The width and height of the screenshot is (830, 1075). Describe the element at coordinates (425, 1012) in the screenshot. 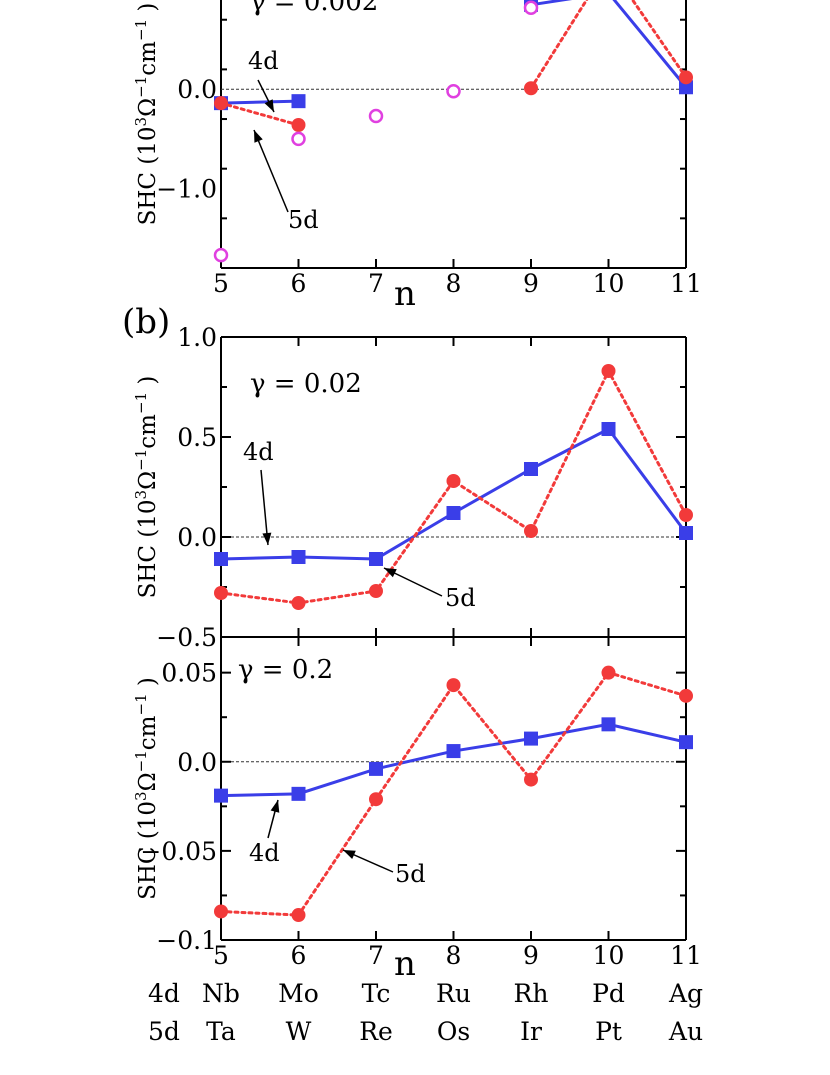

I see `element-table: 4d 5d Nb Mo Tc Ru Rh Pd Ag Ta W Re Os Ir Pt Au` at that location.